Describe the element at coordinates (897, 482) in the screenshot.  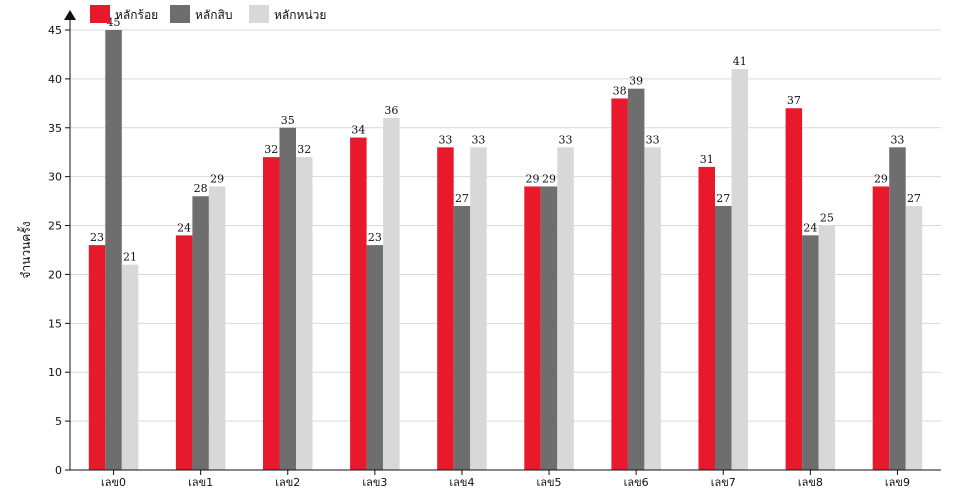
I see `x-tick-label: เลข9` at that location.